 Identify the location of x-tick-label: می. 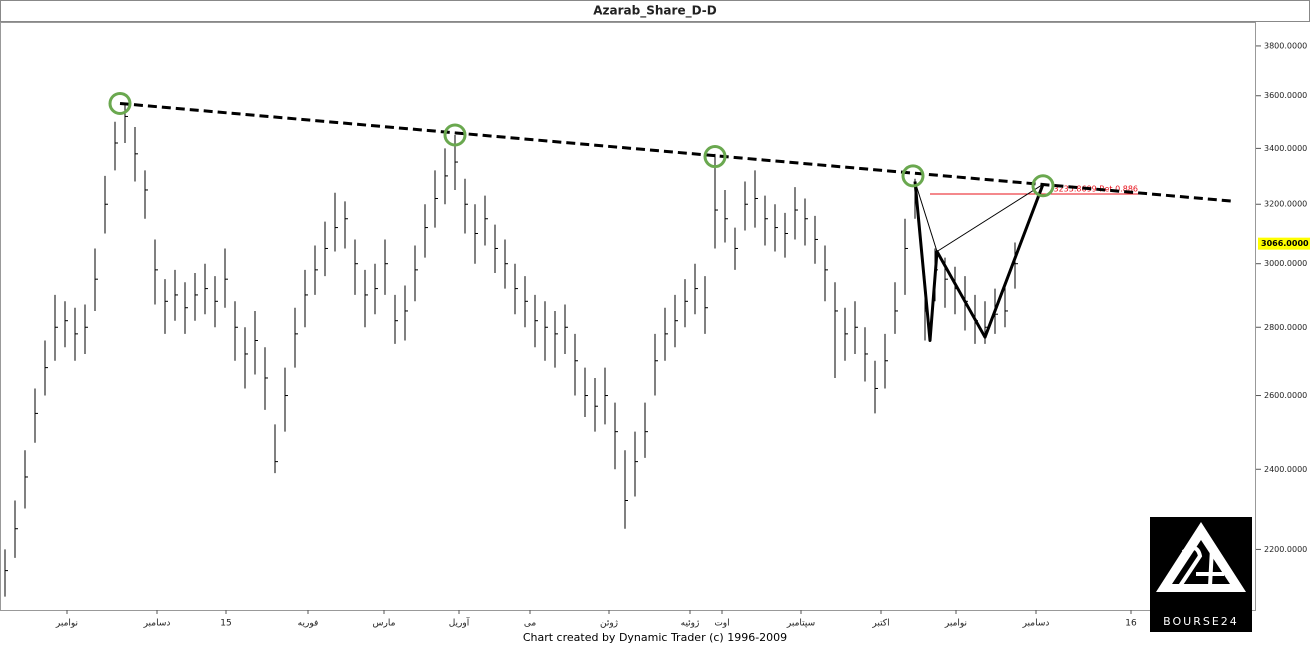
(530, 624).